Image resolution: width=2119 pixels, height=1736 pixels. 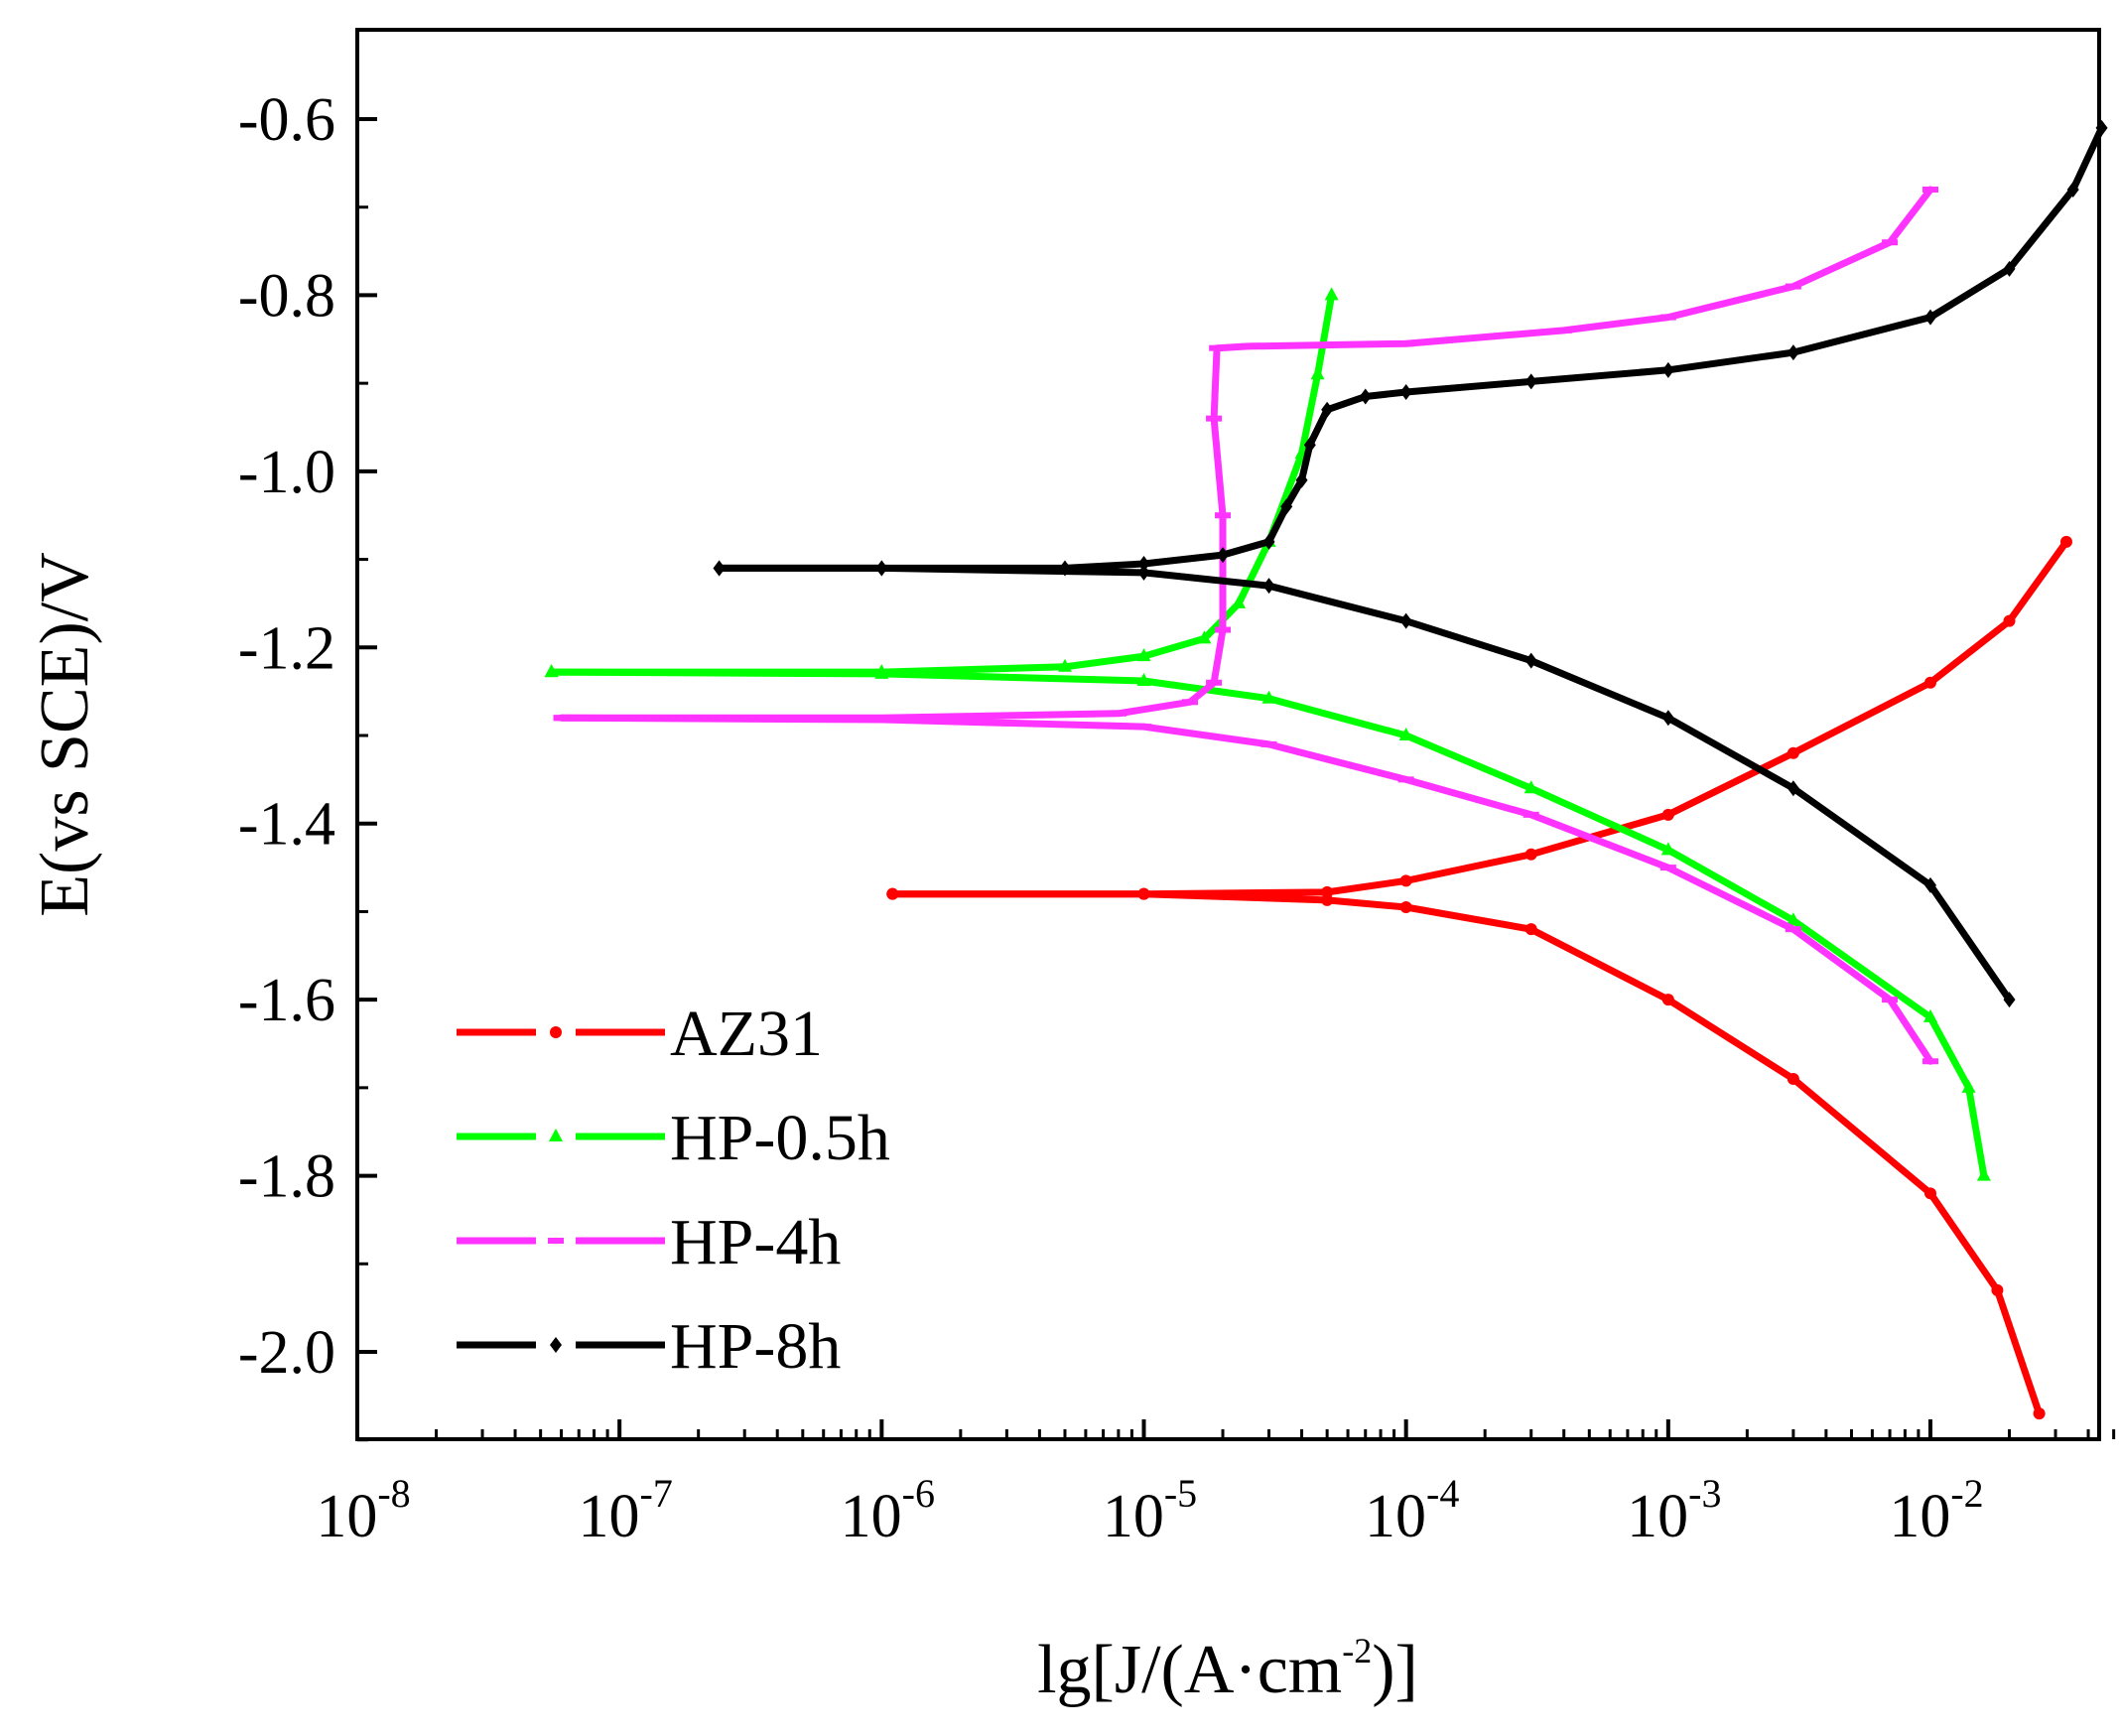 What do you see at coordinates (1412, 1510) in the screenshot?
I see `x-tick-label: 10⁻⁴` at bounding box center [1412, 1510].